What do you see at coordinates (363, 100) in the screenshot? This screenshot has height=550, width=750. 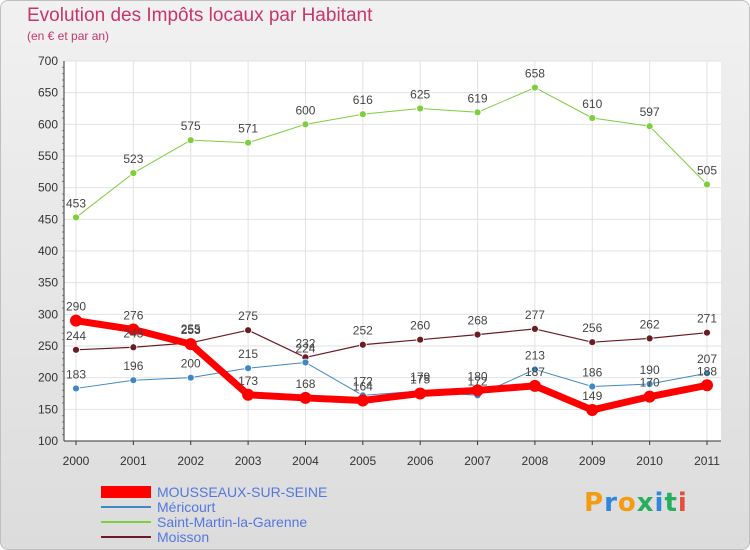 I see `series-2-label-5: 616` at bounding box center [363, 100].